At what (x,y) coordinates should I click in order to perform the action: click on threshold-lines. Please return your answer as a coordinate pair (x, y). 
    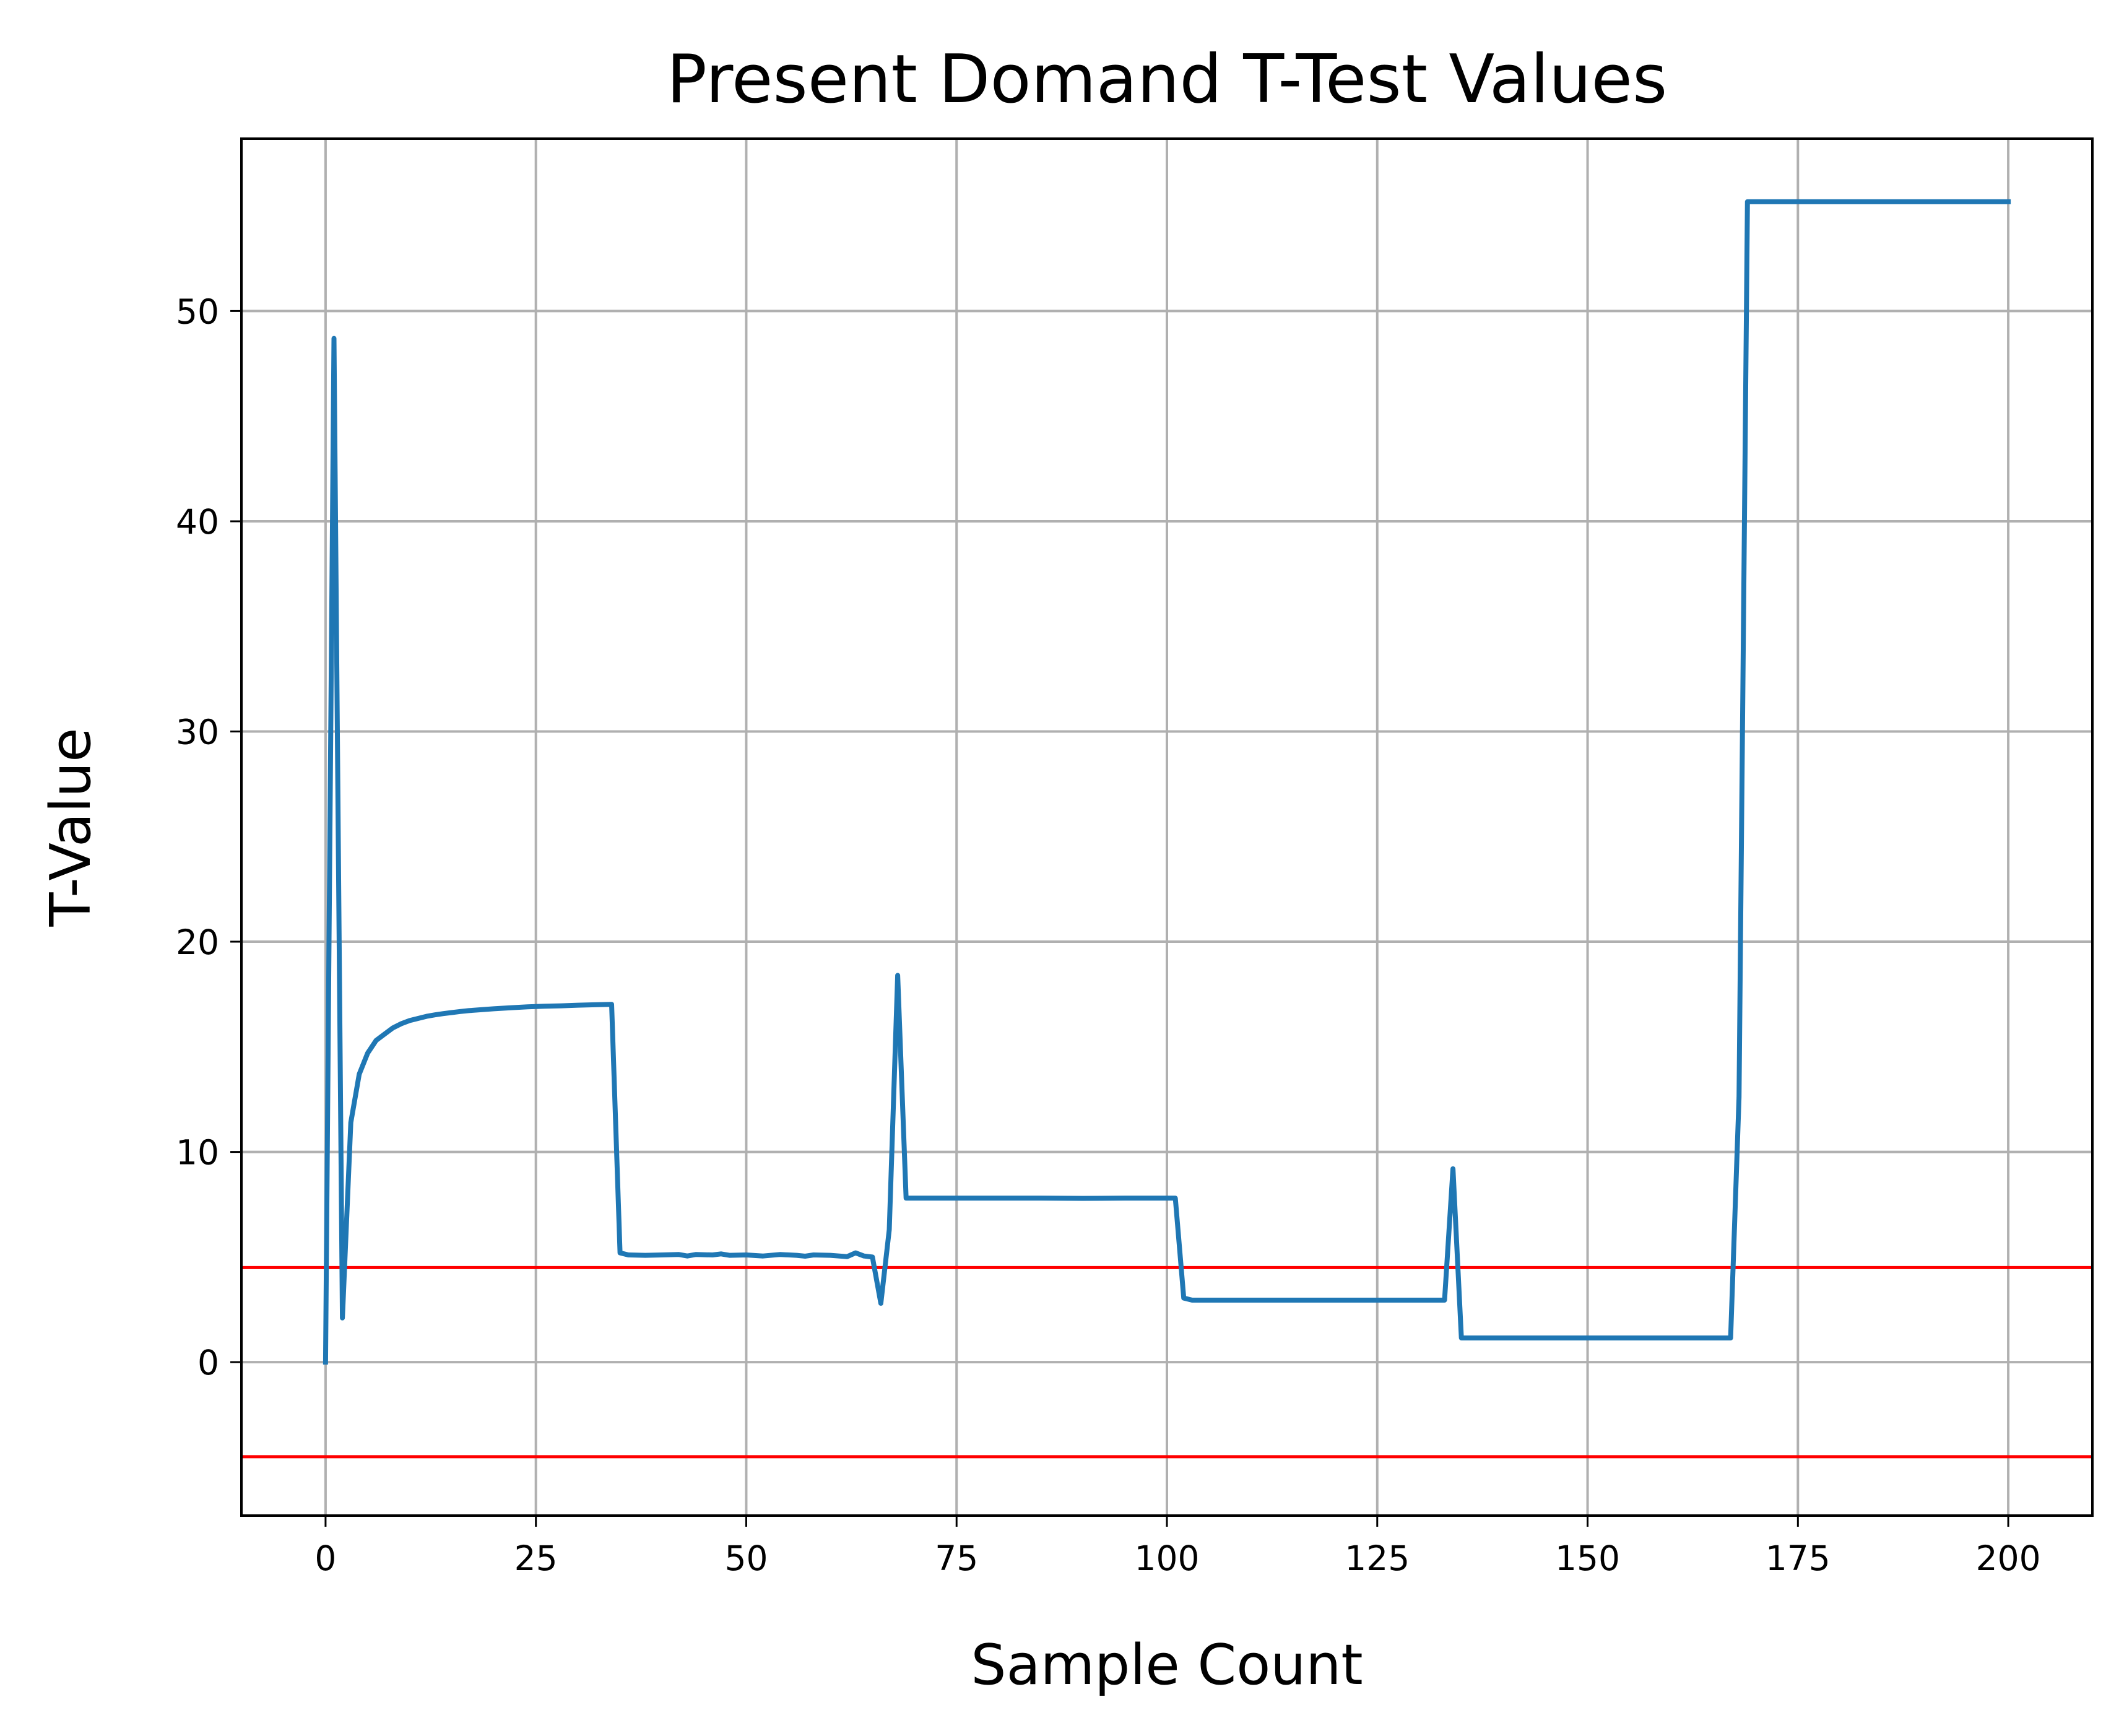
    Looking at the image, I should click on (1166, 1362).